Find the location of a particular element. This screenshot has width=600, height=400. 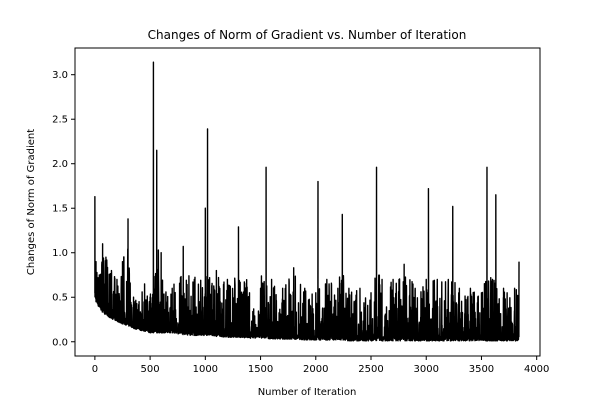

y-tick-label: 3.0 is located at coordinates (60, 75).